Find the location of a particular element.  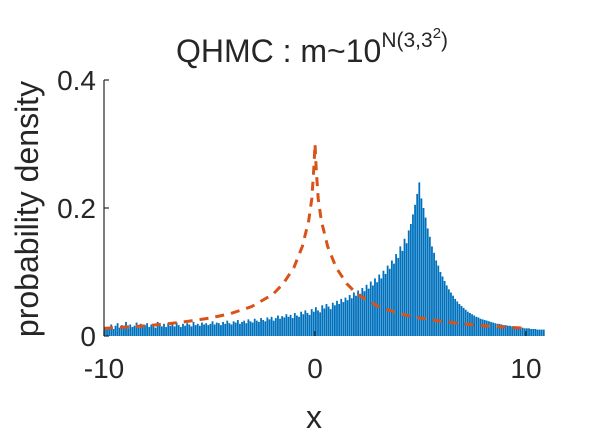

y-tick-label: 0.4 is located at coordinates (76, 80).